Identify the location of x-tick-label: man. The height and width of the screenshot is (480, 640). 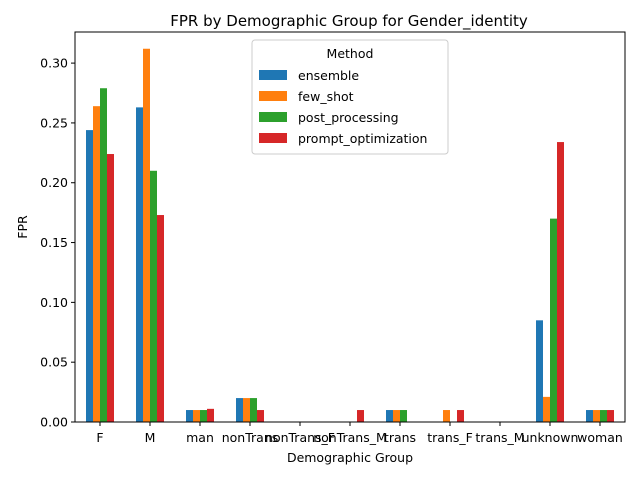
(200, 437).